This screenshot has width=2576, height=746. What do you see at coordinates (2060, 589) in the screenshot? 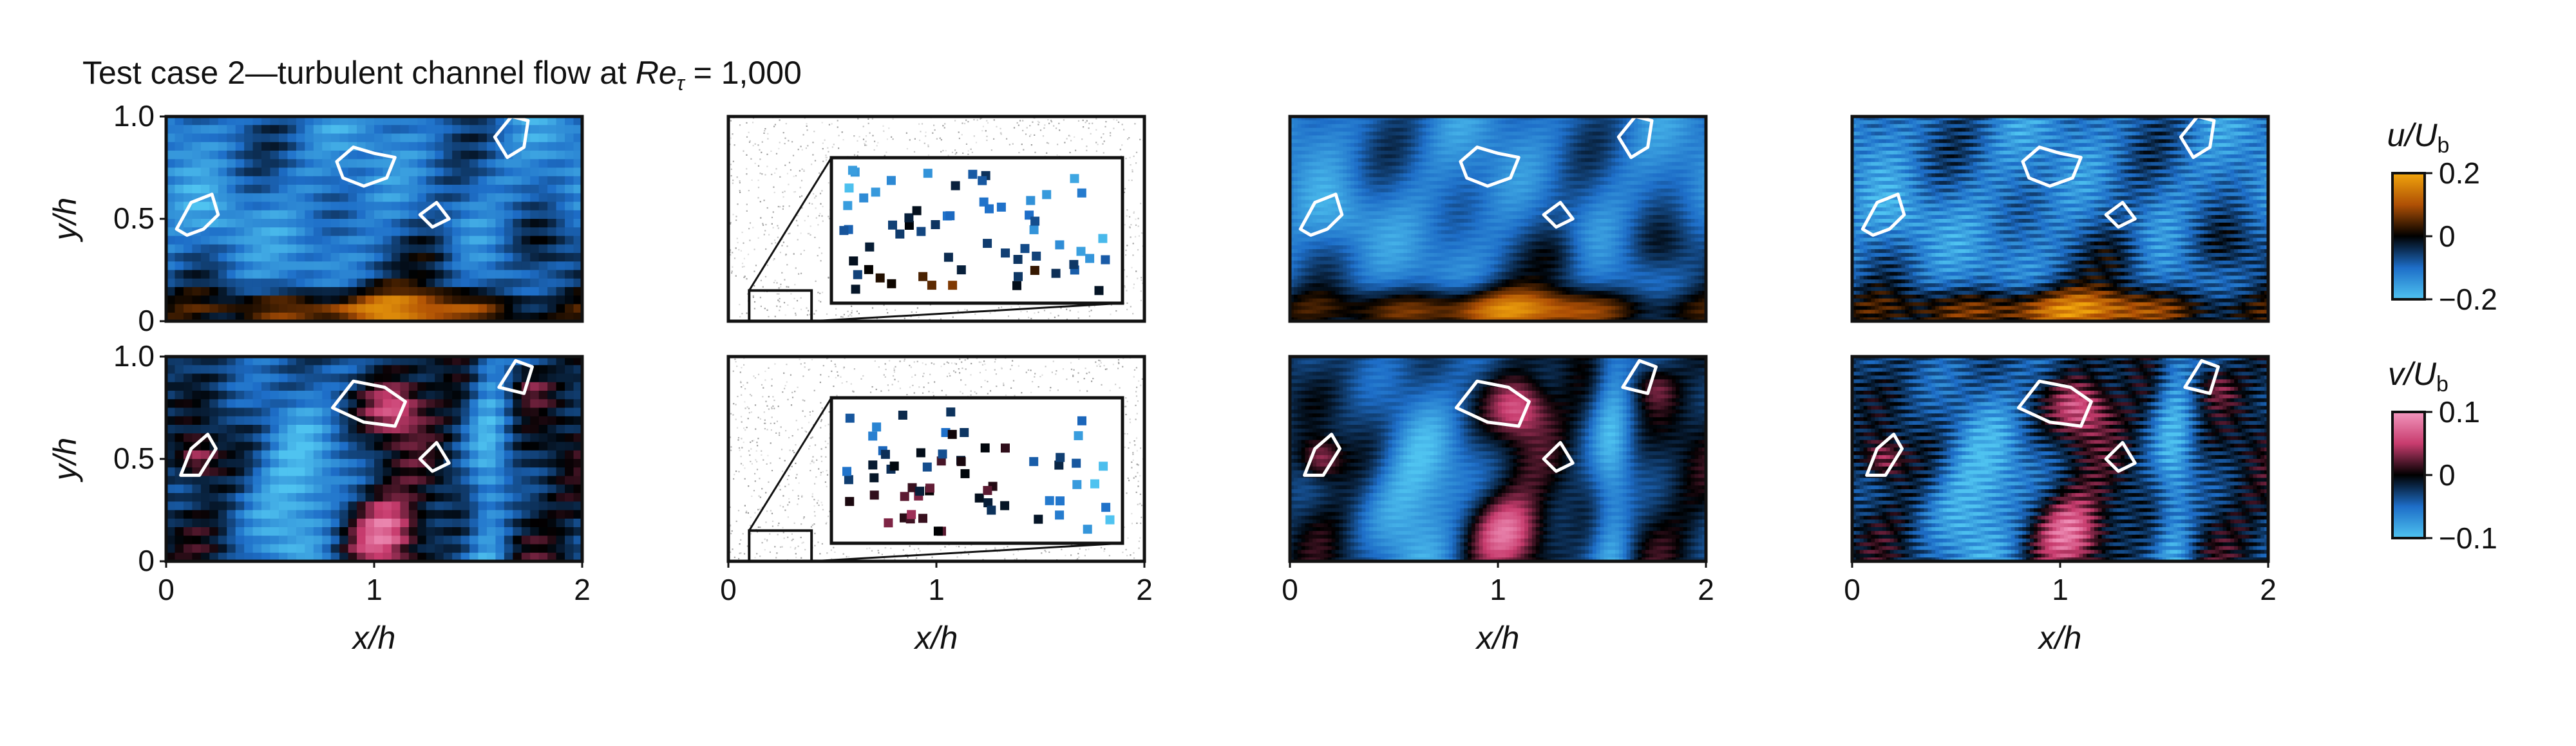
I see `xtick-label-col4-2: 1` at bounding box center [2060, 589].